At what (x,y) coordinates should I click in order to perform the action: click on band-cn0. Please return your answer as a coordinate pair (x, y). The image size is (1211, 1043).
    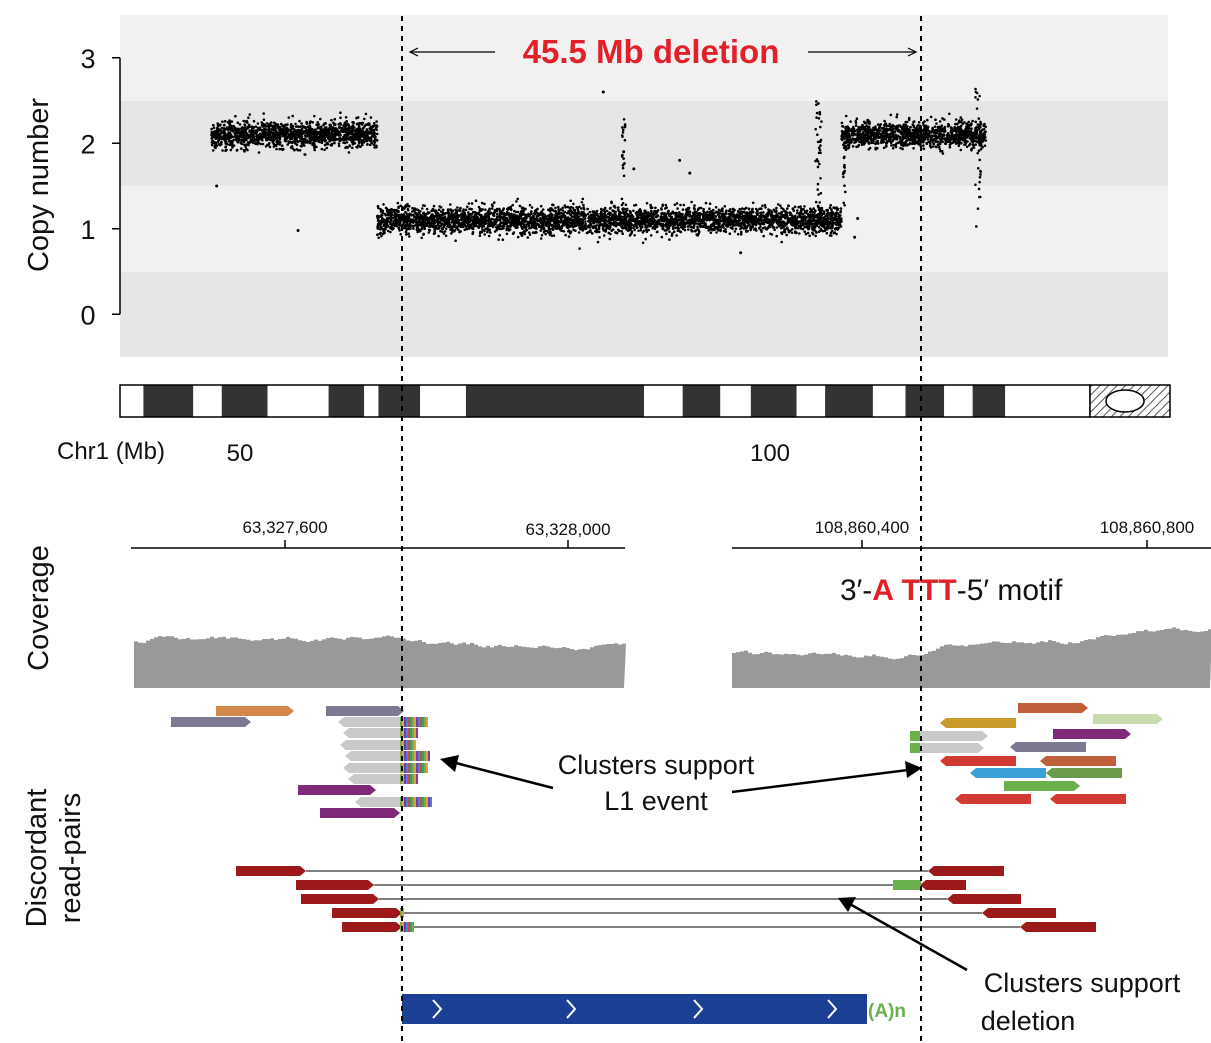
    Looking at the image, I should click on (644, 314).